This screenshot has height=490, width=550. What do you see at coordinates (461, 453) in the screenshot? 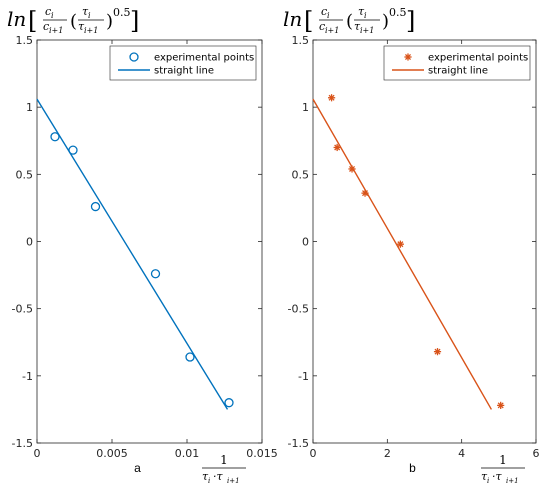
I see `x-tick-label: 4` at bounding box center [461, 453].